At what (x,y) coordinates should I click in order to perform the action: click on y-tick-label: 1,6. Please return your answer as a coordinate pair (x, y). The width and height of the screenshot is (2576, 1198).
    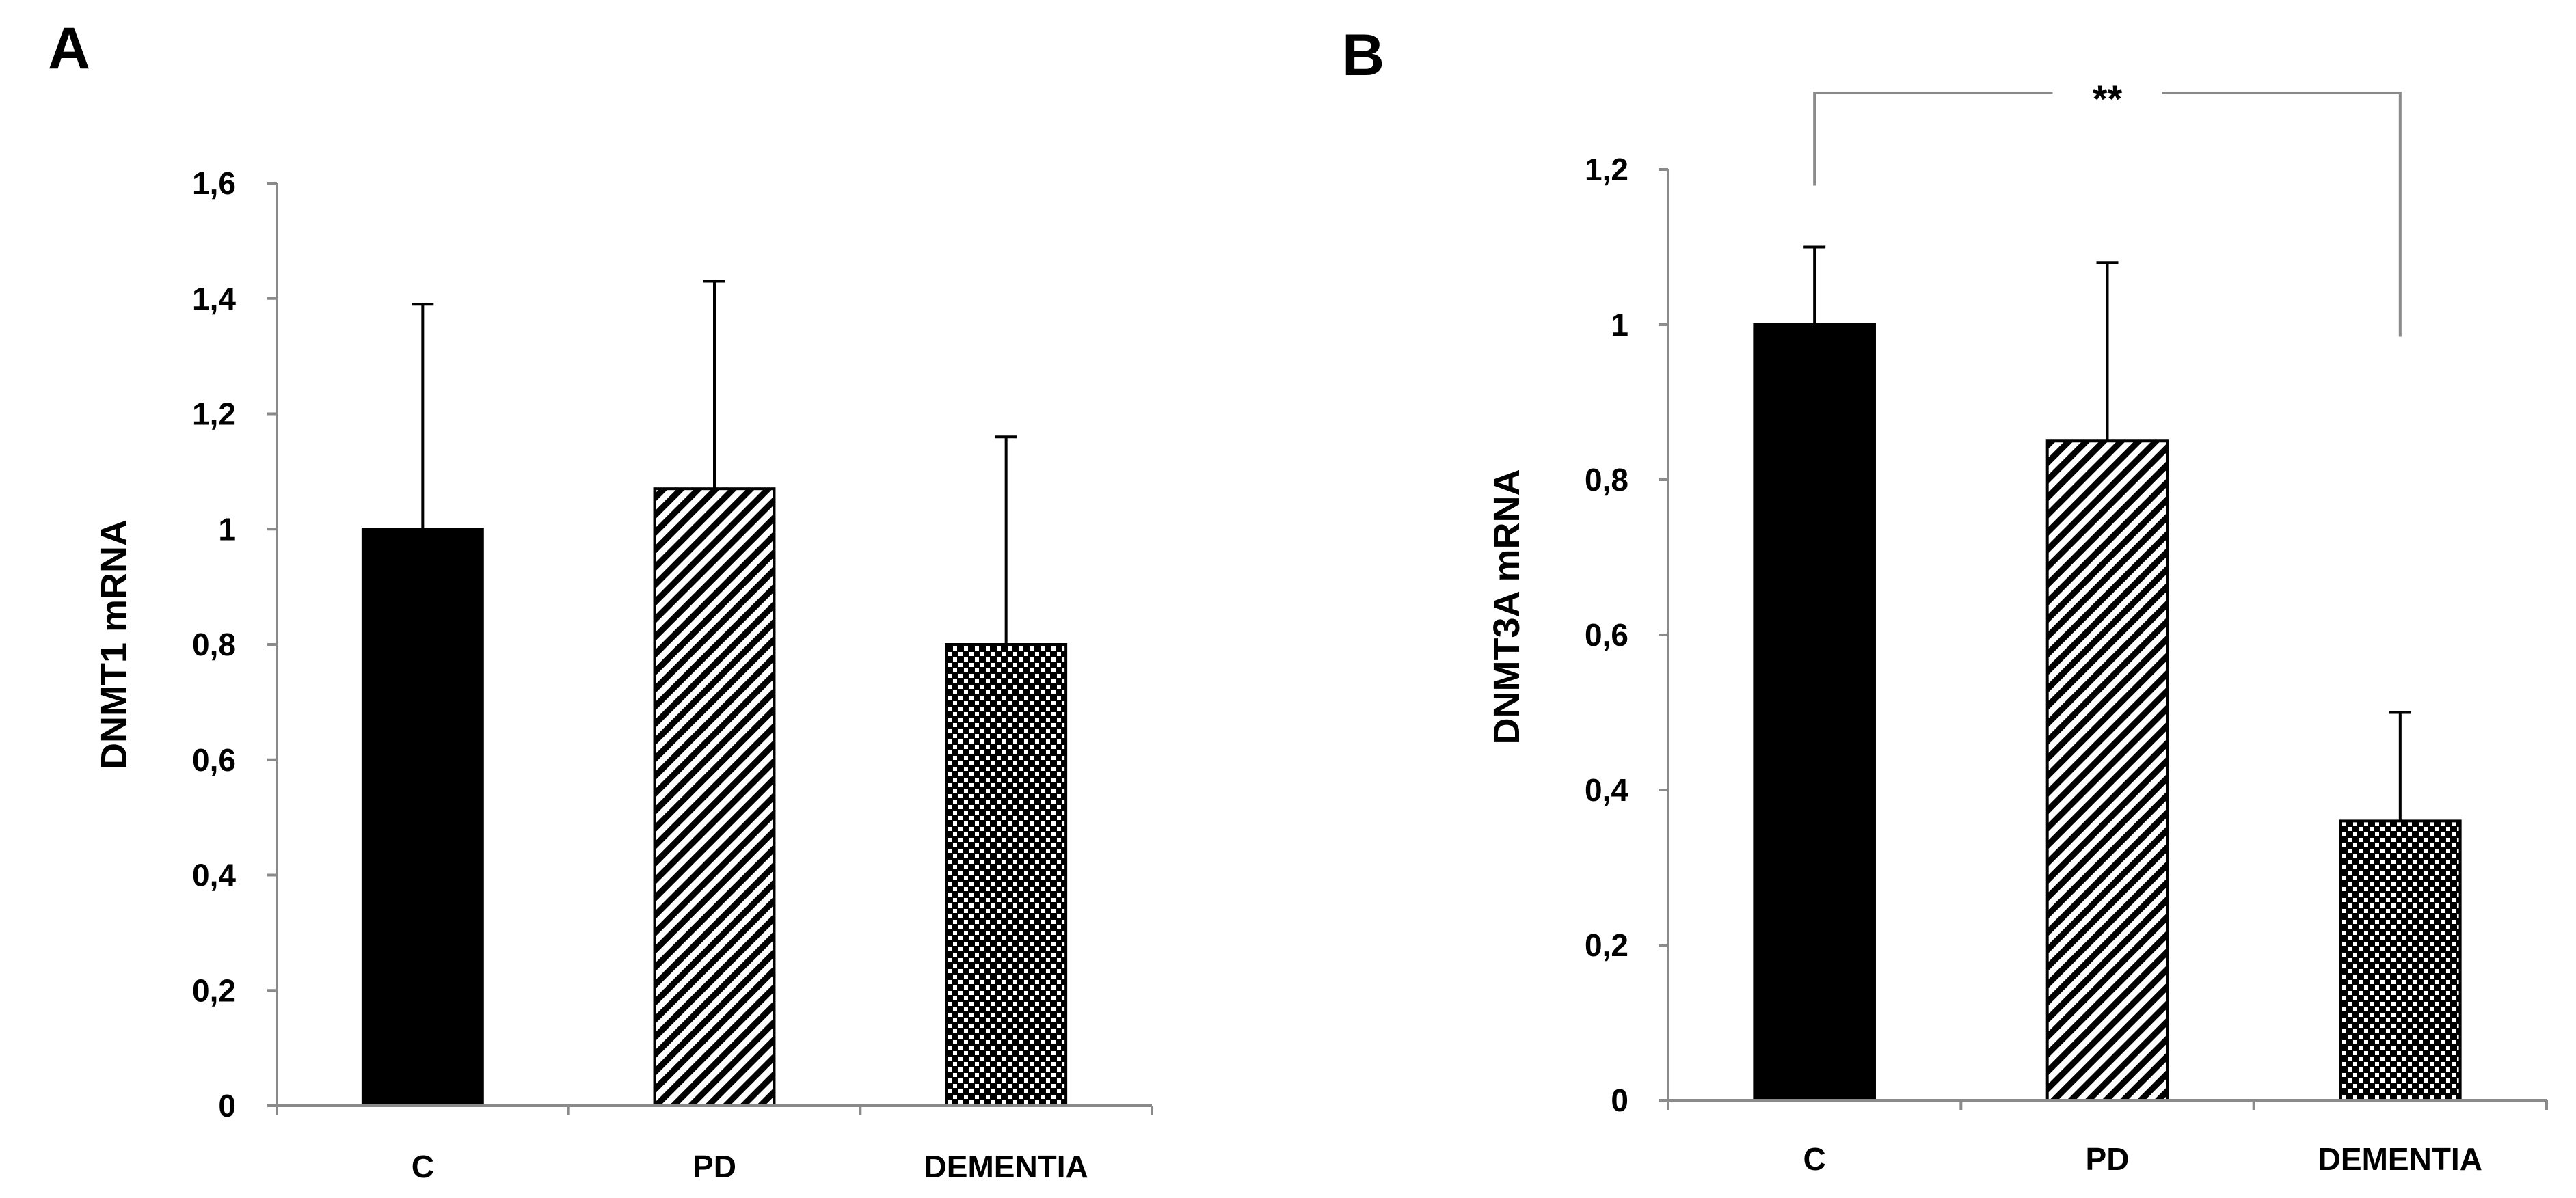
    Looking at the image, I should click on (214, 183).